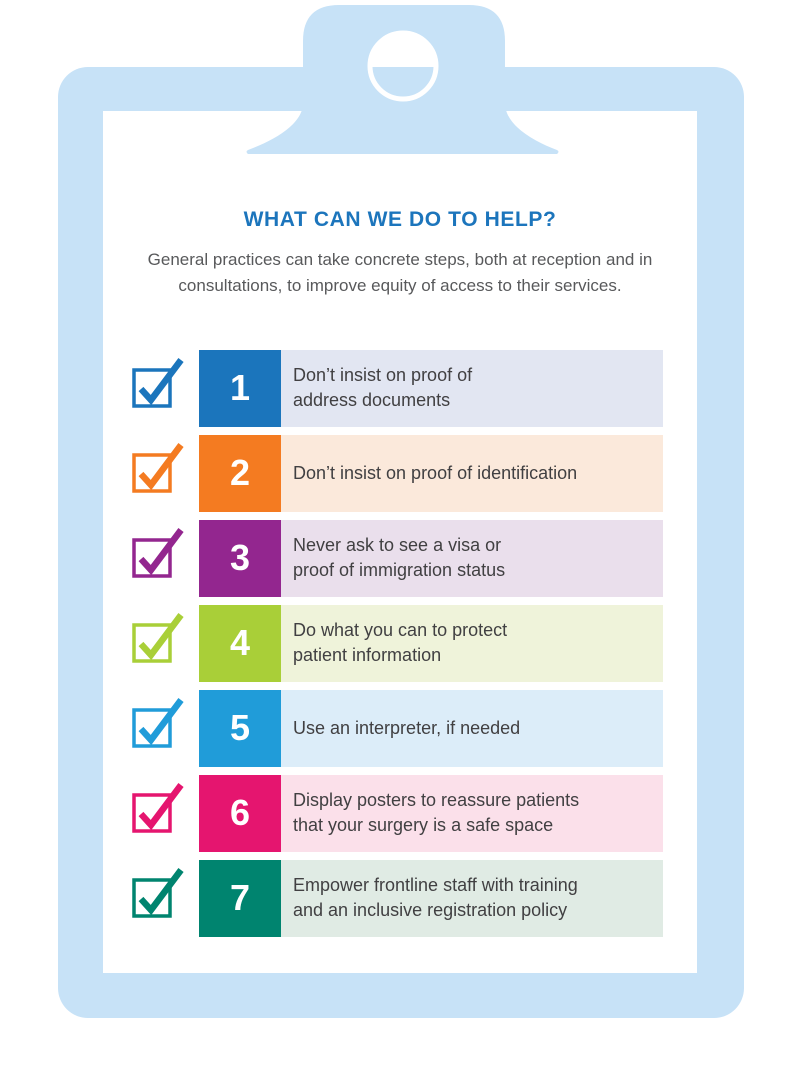 This screenshot has width=800, height=1085. What do you see at coordinates (240, 813) in the screenshot?
I see `item-number-badge: 6` at bounding box center [240, 813].